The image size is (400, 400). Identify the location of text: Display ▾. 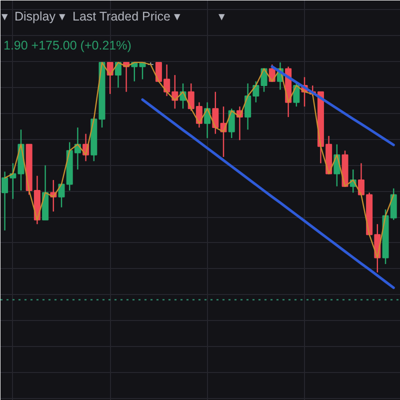
(40, 17).